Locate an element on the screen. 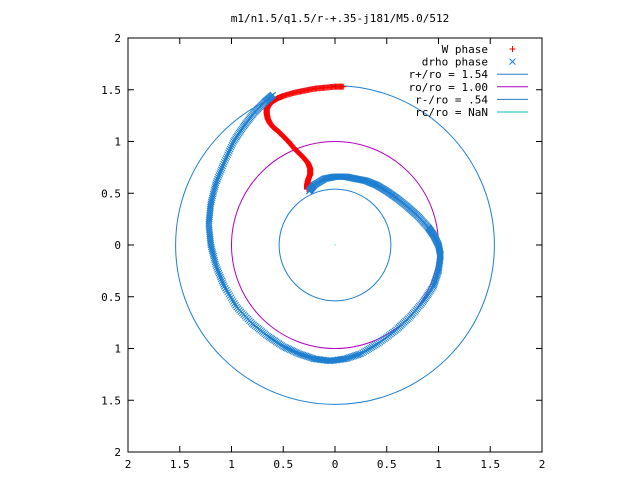 The height and width of the screenshot is (480, 640). legend-label: r-/ro = .54 is located at coordinates (451, 99).